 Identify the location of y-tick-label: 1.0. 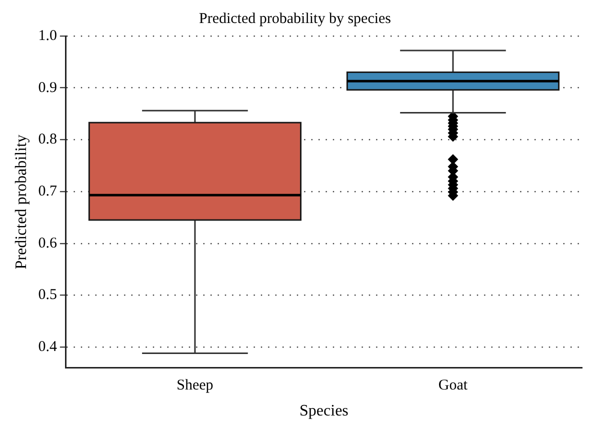
(47, 36).